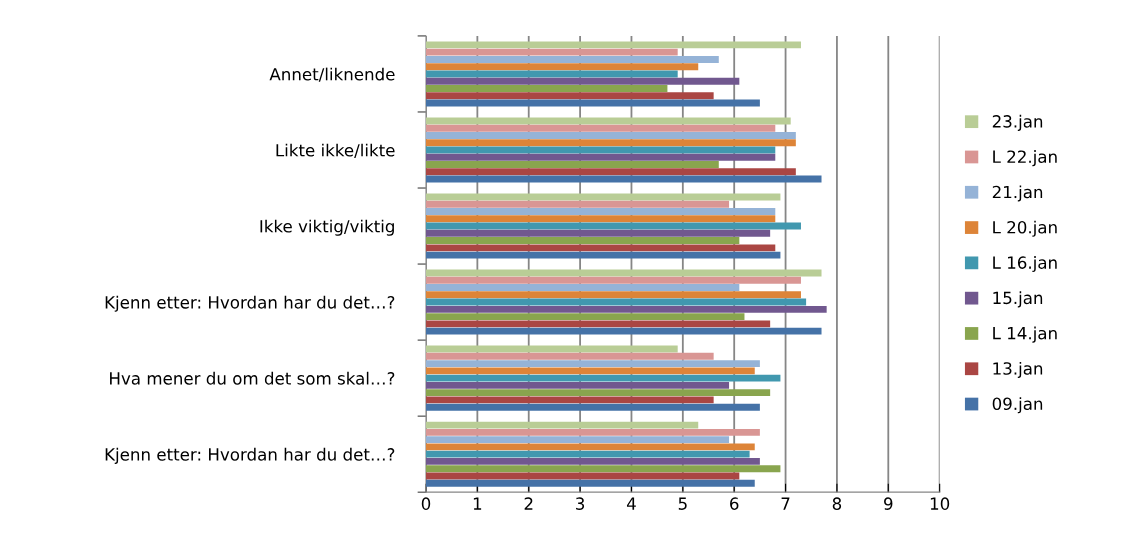  Describe the element at coordinates (1025, 228) in the screenshot. I see `legend-label: L 20.jan` at that location.